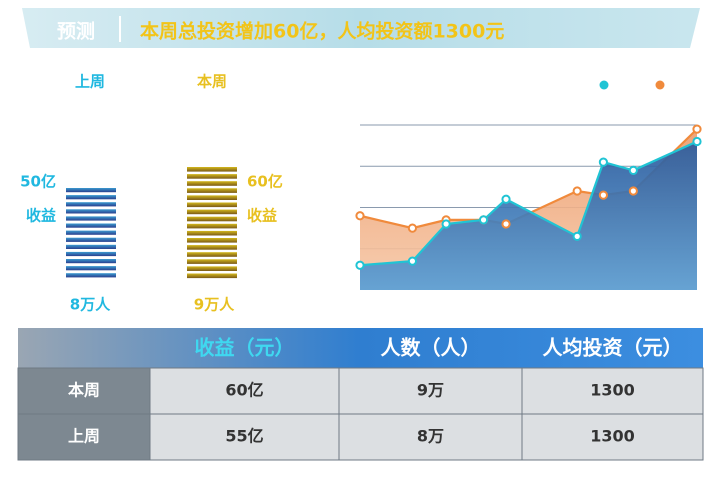 The height and width of the screenshot is (484, 720). What do you see at coordinates (613, 348) in the screenshot?
I see `column-header: 人均投资（元）` at bounding box center [613, 348].